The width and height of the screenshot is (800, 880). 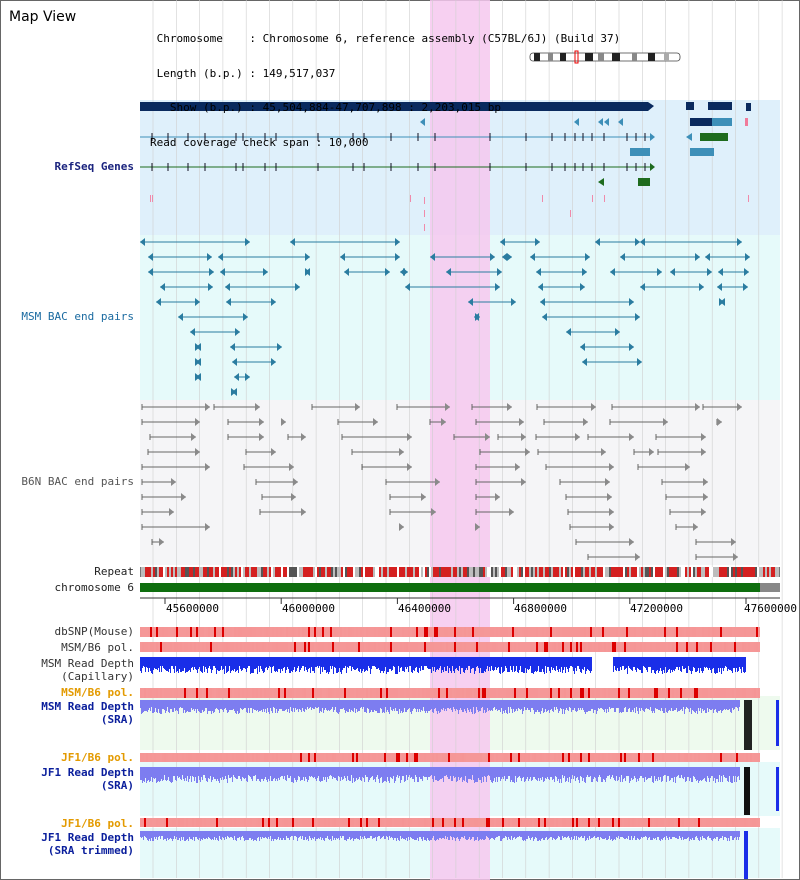 What do you see at coordinates (77, 316) in the screenshot?
I see `track-label-msm-bac: MSM BAC end pairs` at bounding box center [77, 316].